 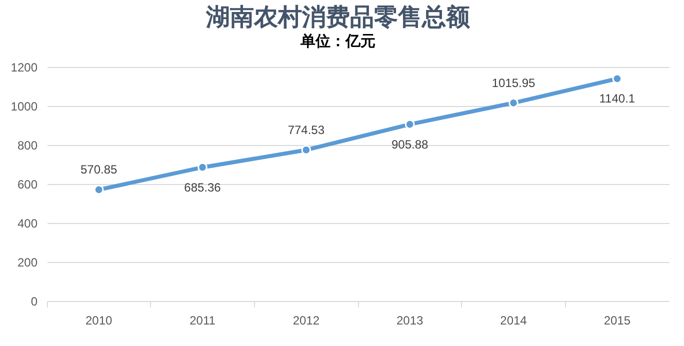 I want to click on x-tick-label: 2010, so click(x=99, y=321).